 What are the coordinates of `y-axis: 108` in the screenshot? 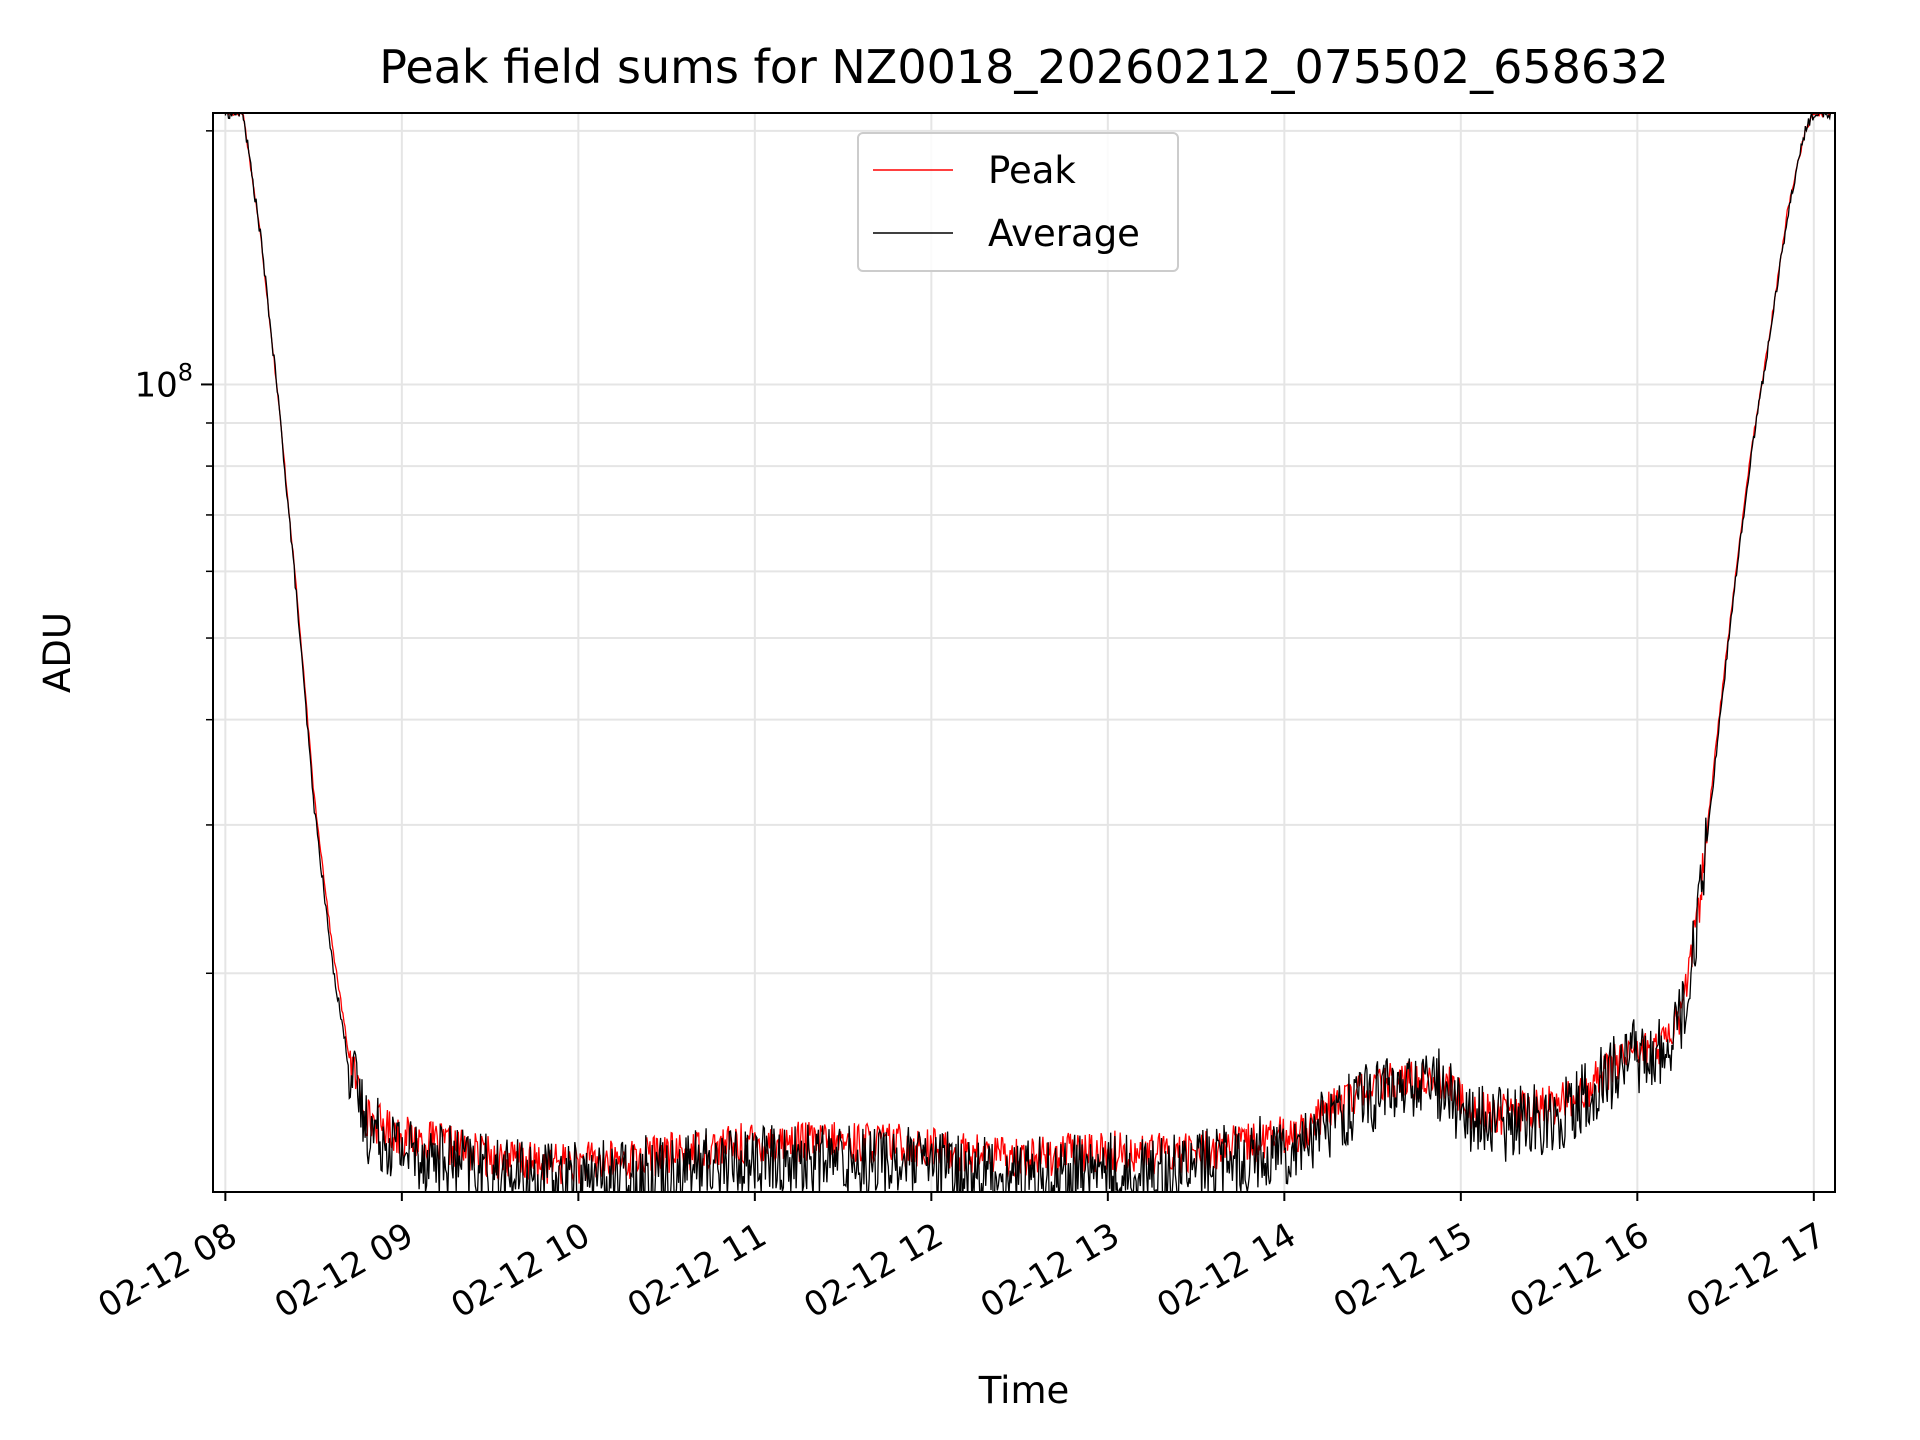 It's located at (173, 552).